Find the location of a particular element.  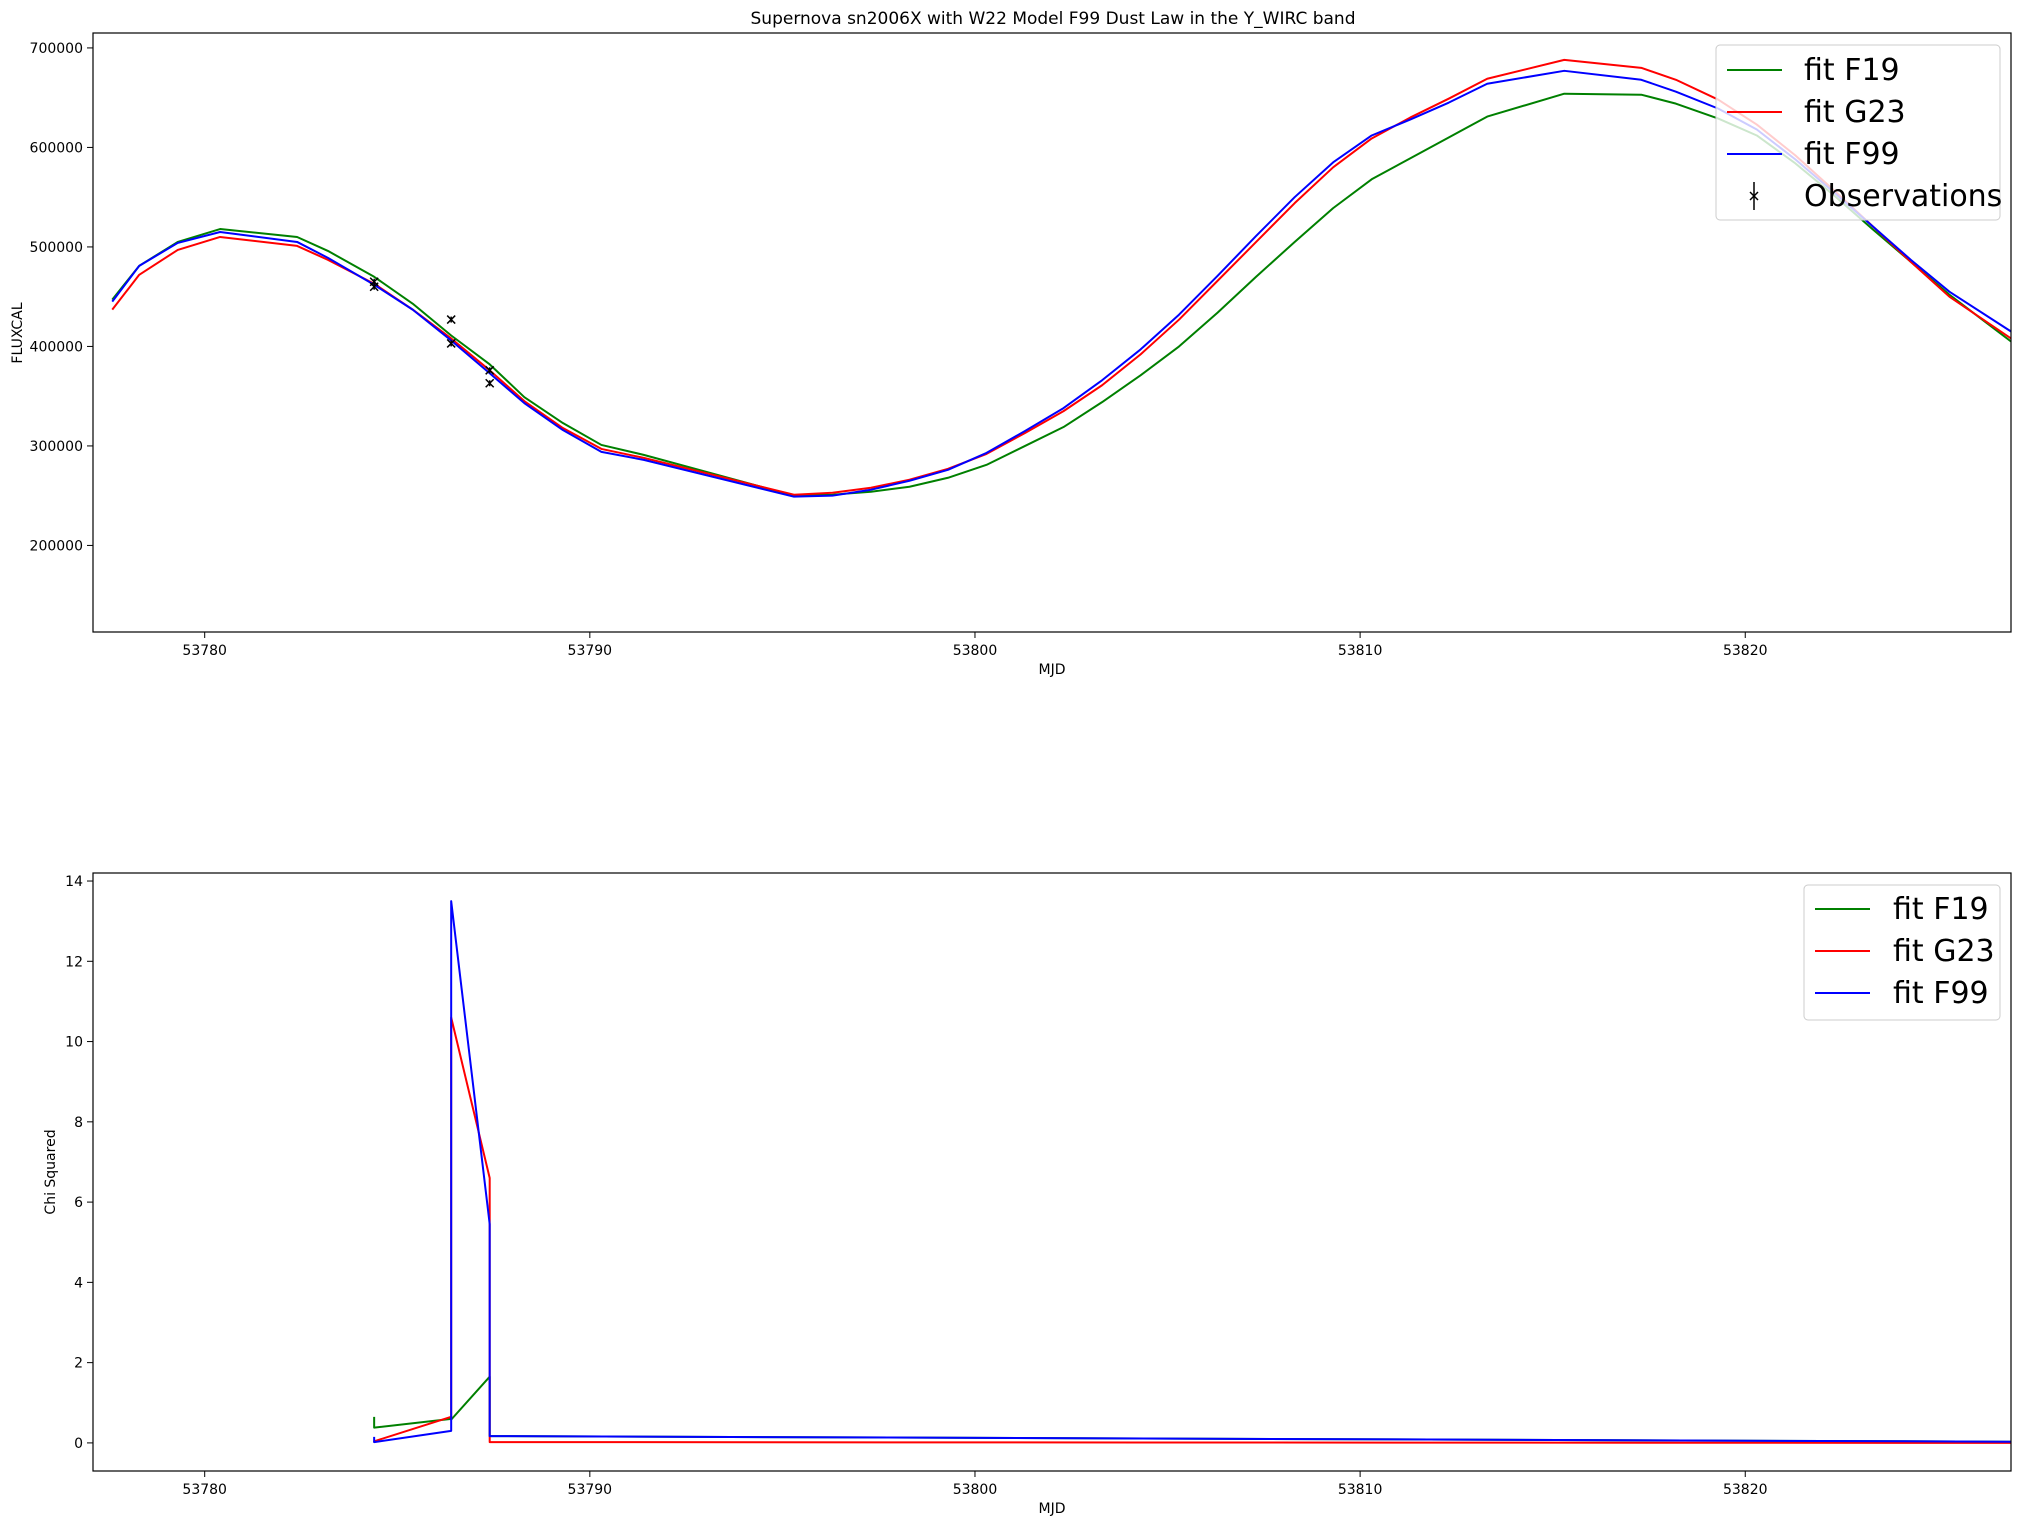

chi-squared-x-ticks: 53780 53790 53800 53810 53820 is located at coordinates (975, 1484).